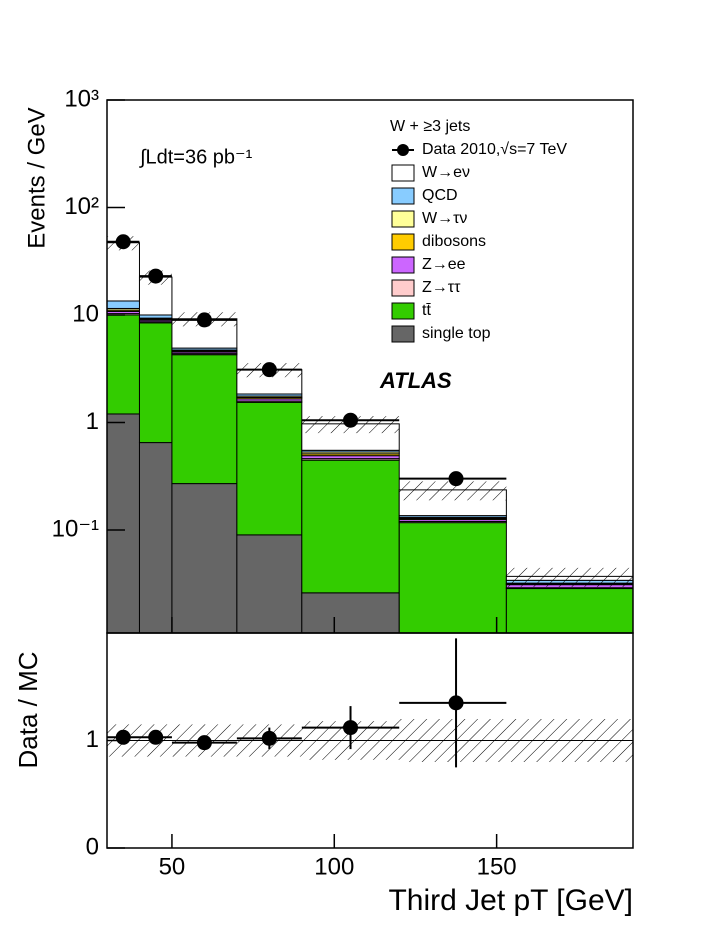 Image resolution: width=721 pixels, height=933 pixels. Describe the element at coordinates (403, 150) in the screenshot. I see `legend-data-marker` at that location.